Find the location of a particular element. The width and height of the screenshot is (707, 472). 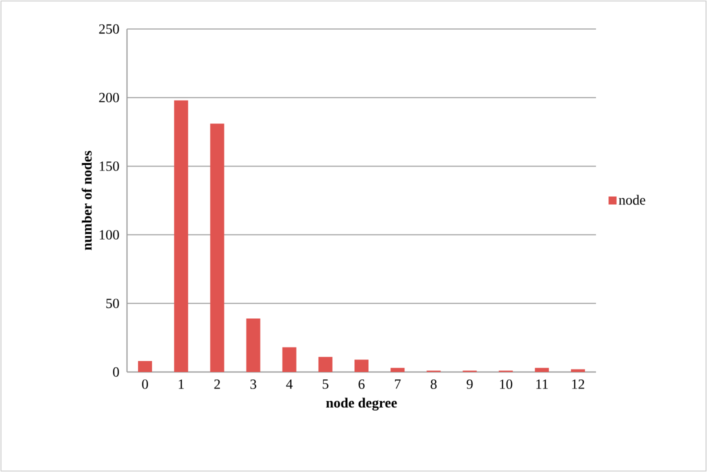

x-tick-label: 4 is located at coordinates (289, 384).